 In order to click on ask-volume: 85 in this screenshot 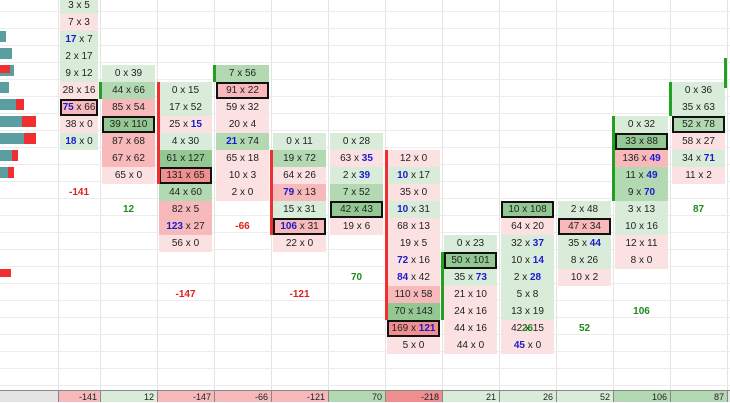, I will do `click(118, 107)`.